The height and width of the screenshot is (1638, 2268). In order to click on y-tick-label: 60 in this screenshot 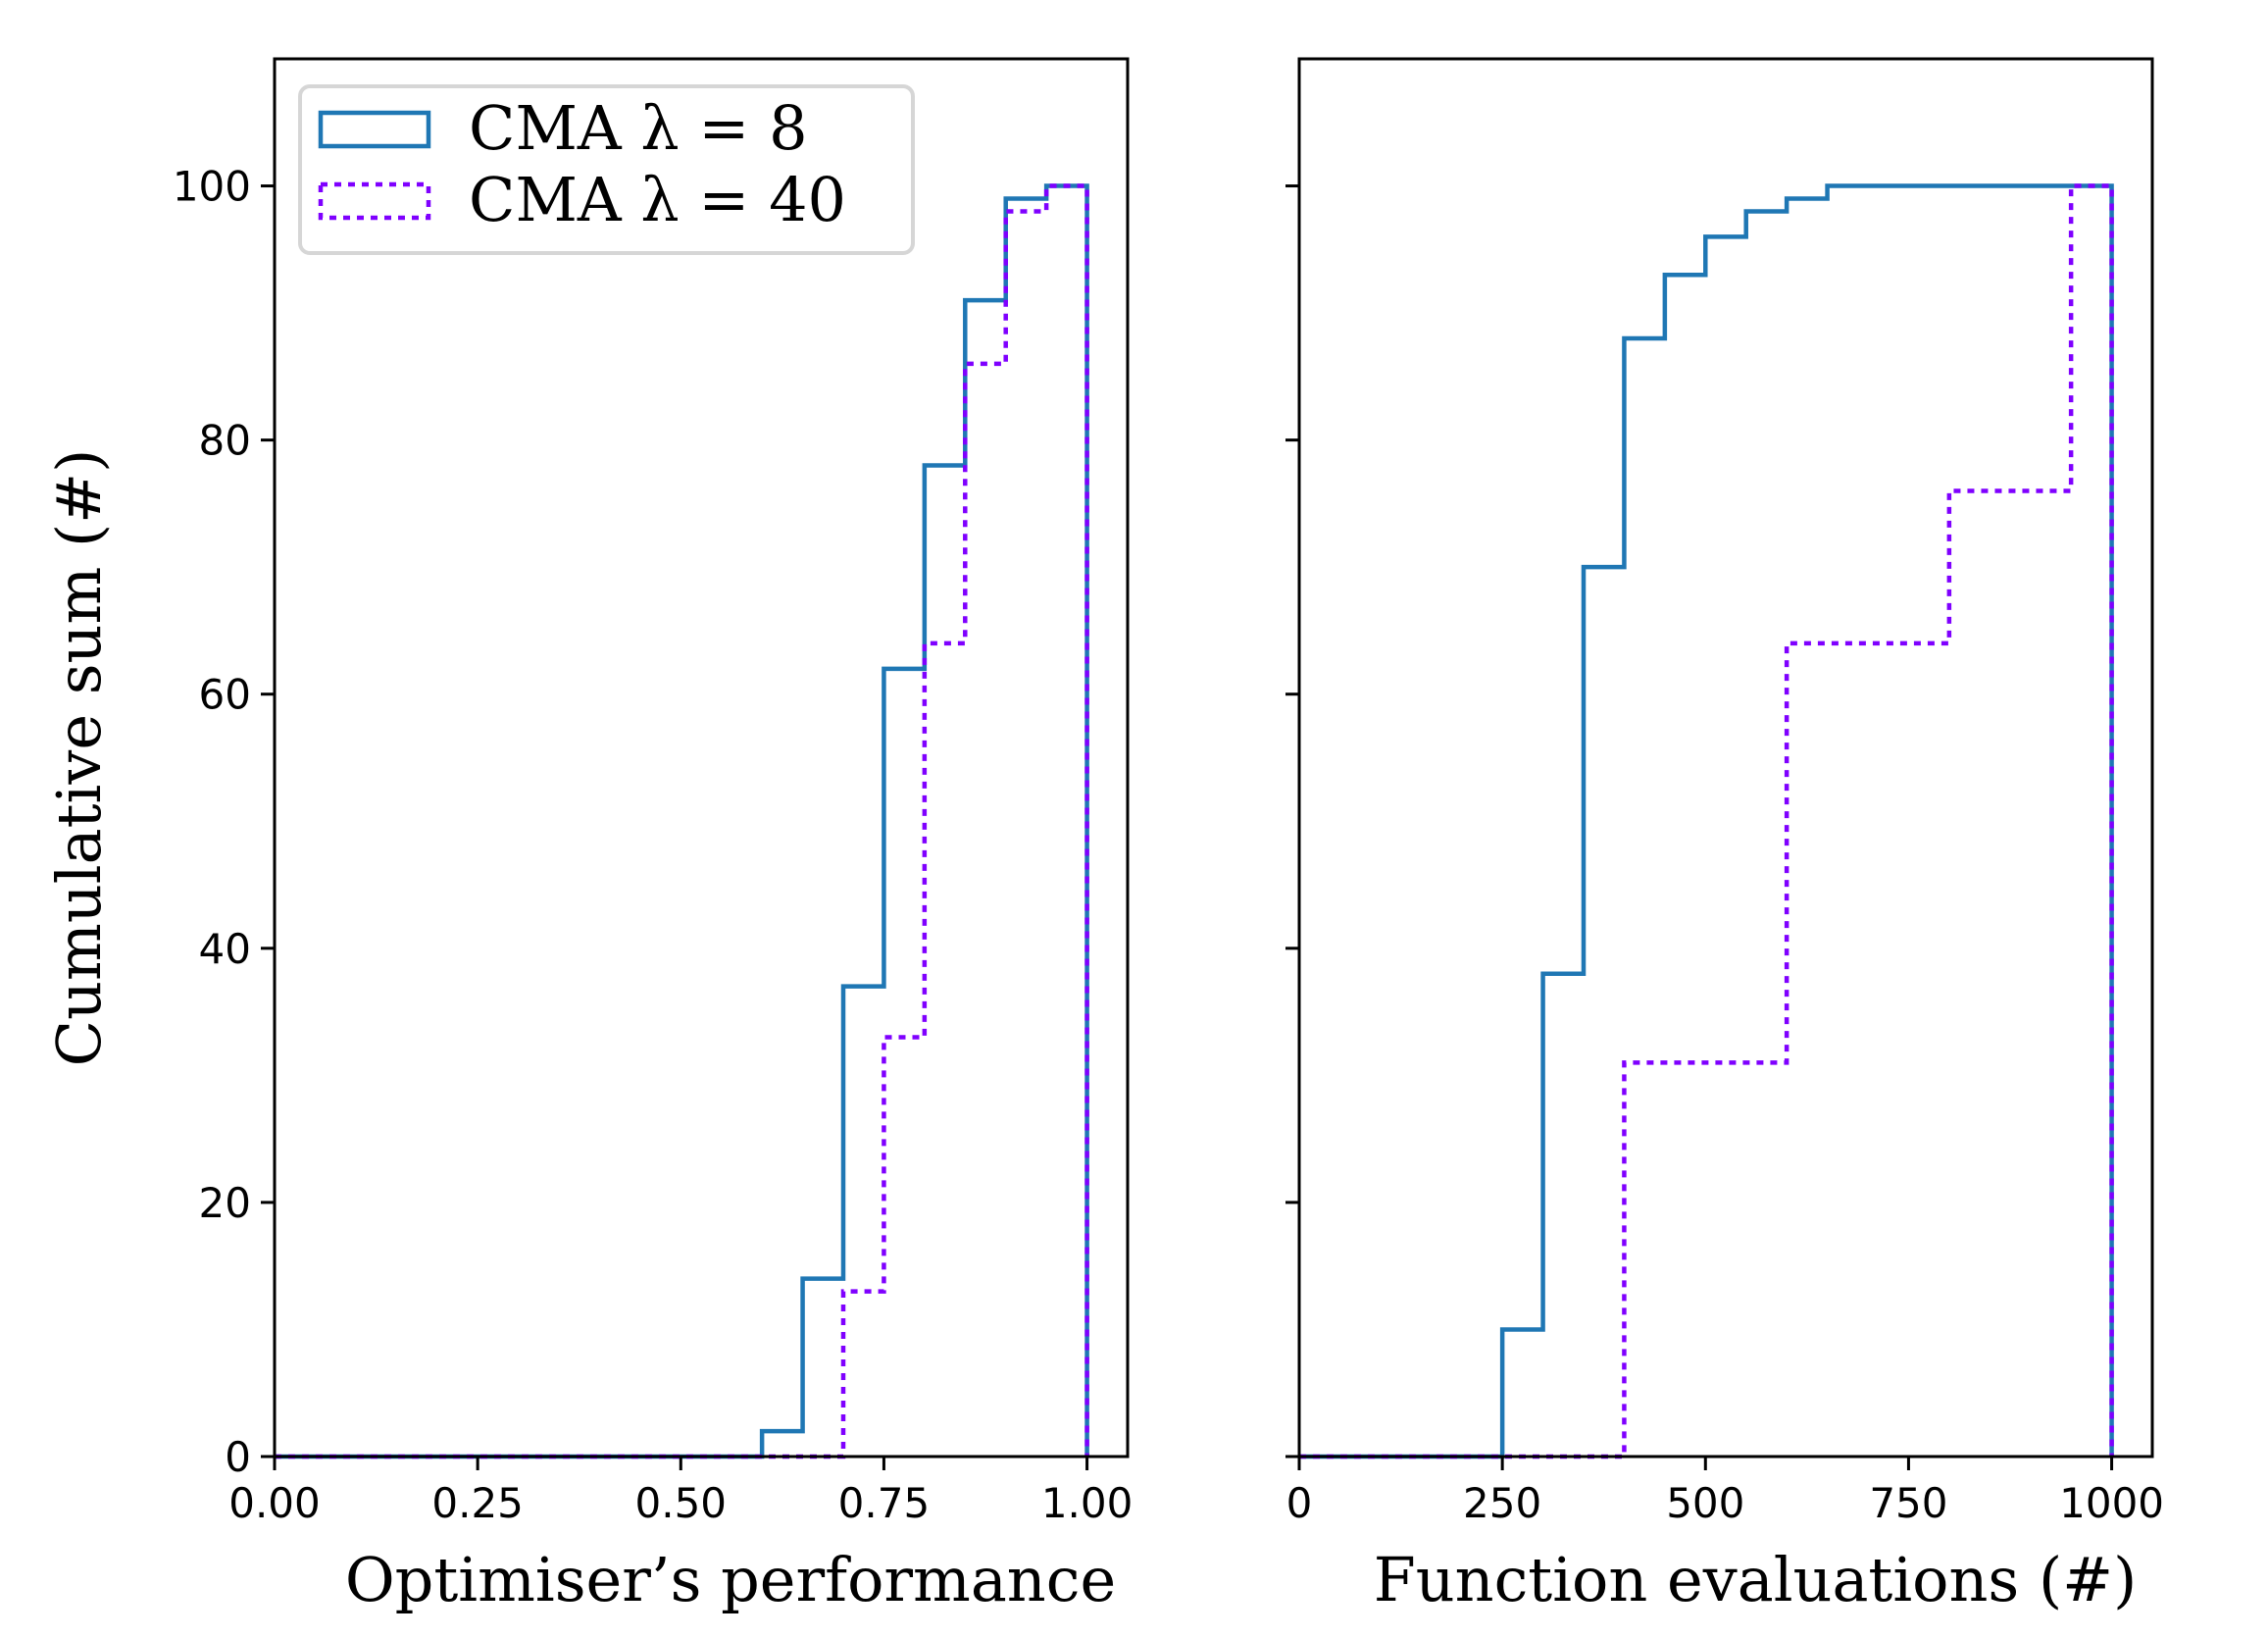, I will do `click(225, 695)`.